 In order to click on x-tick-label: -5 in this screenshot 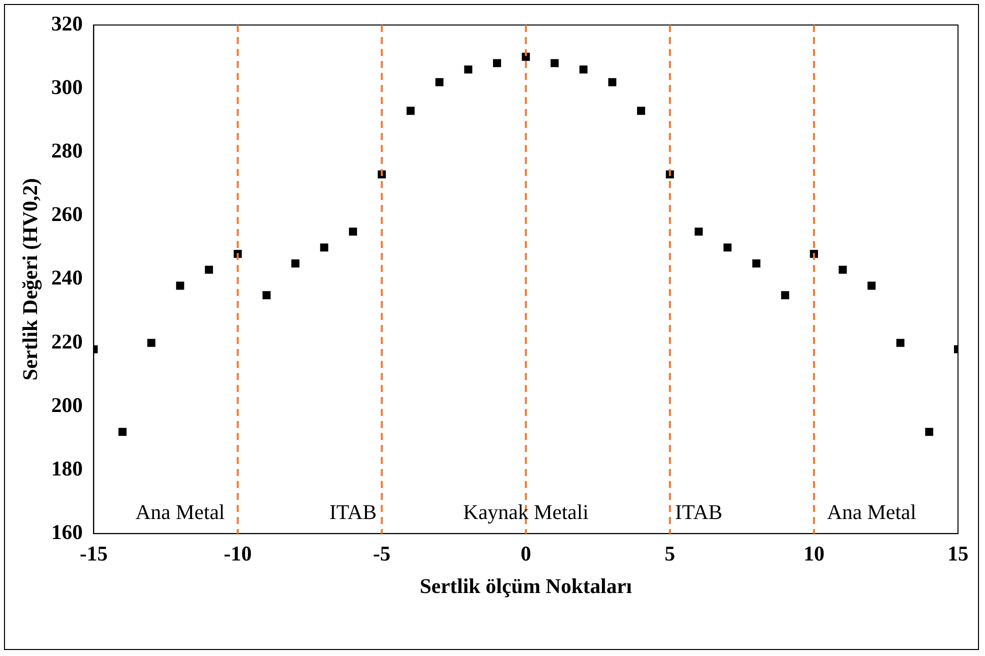, I will do `click(382, 554)`.